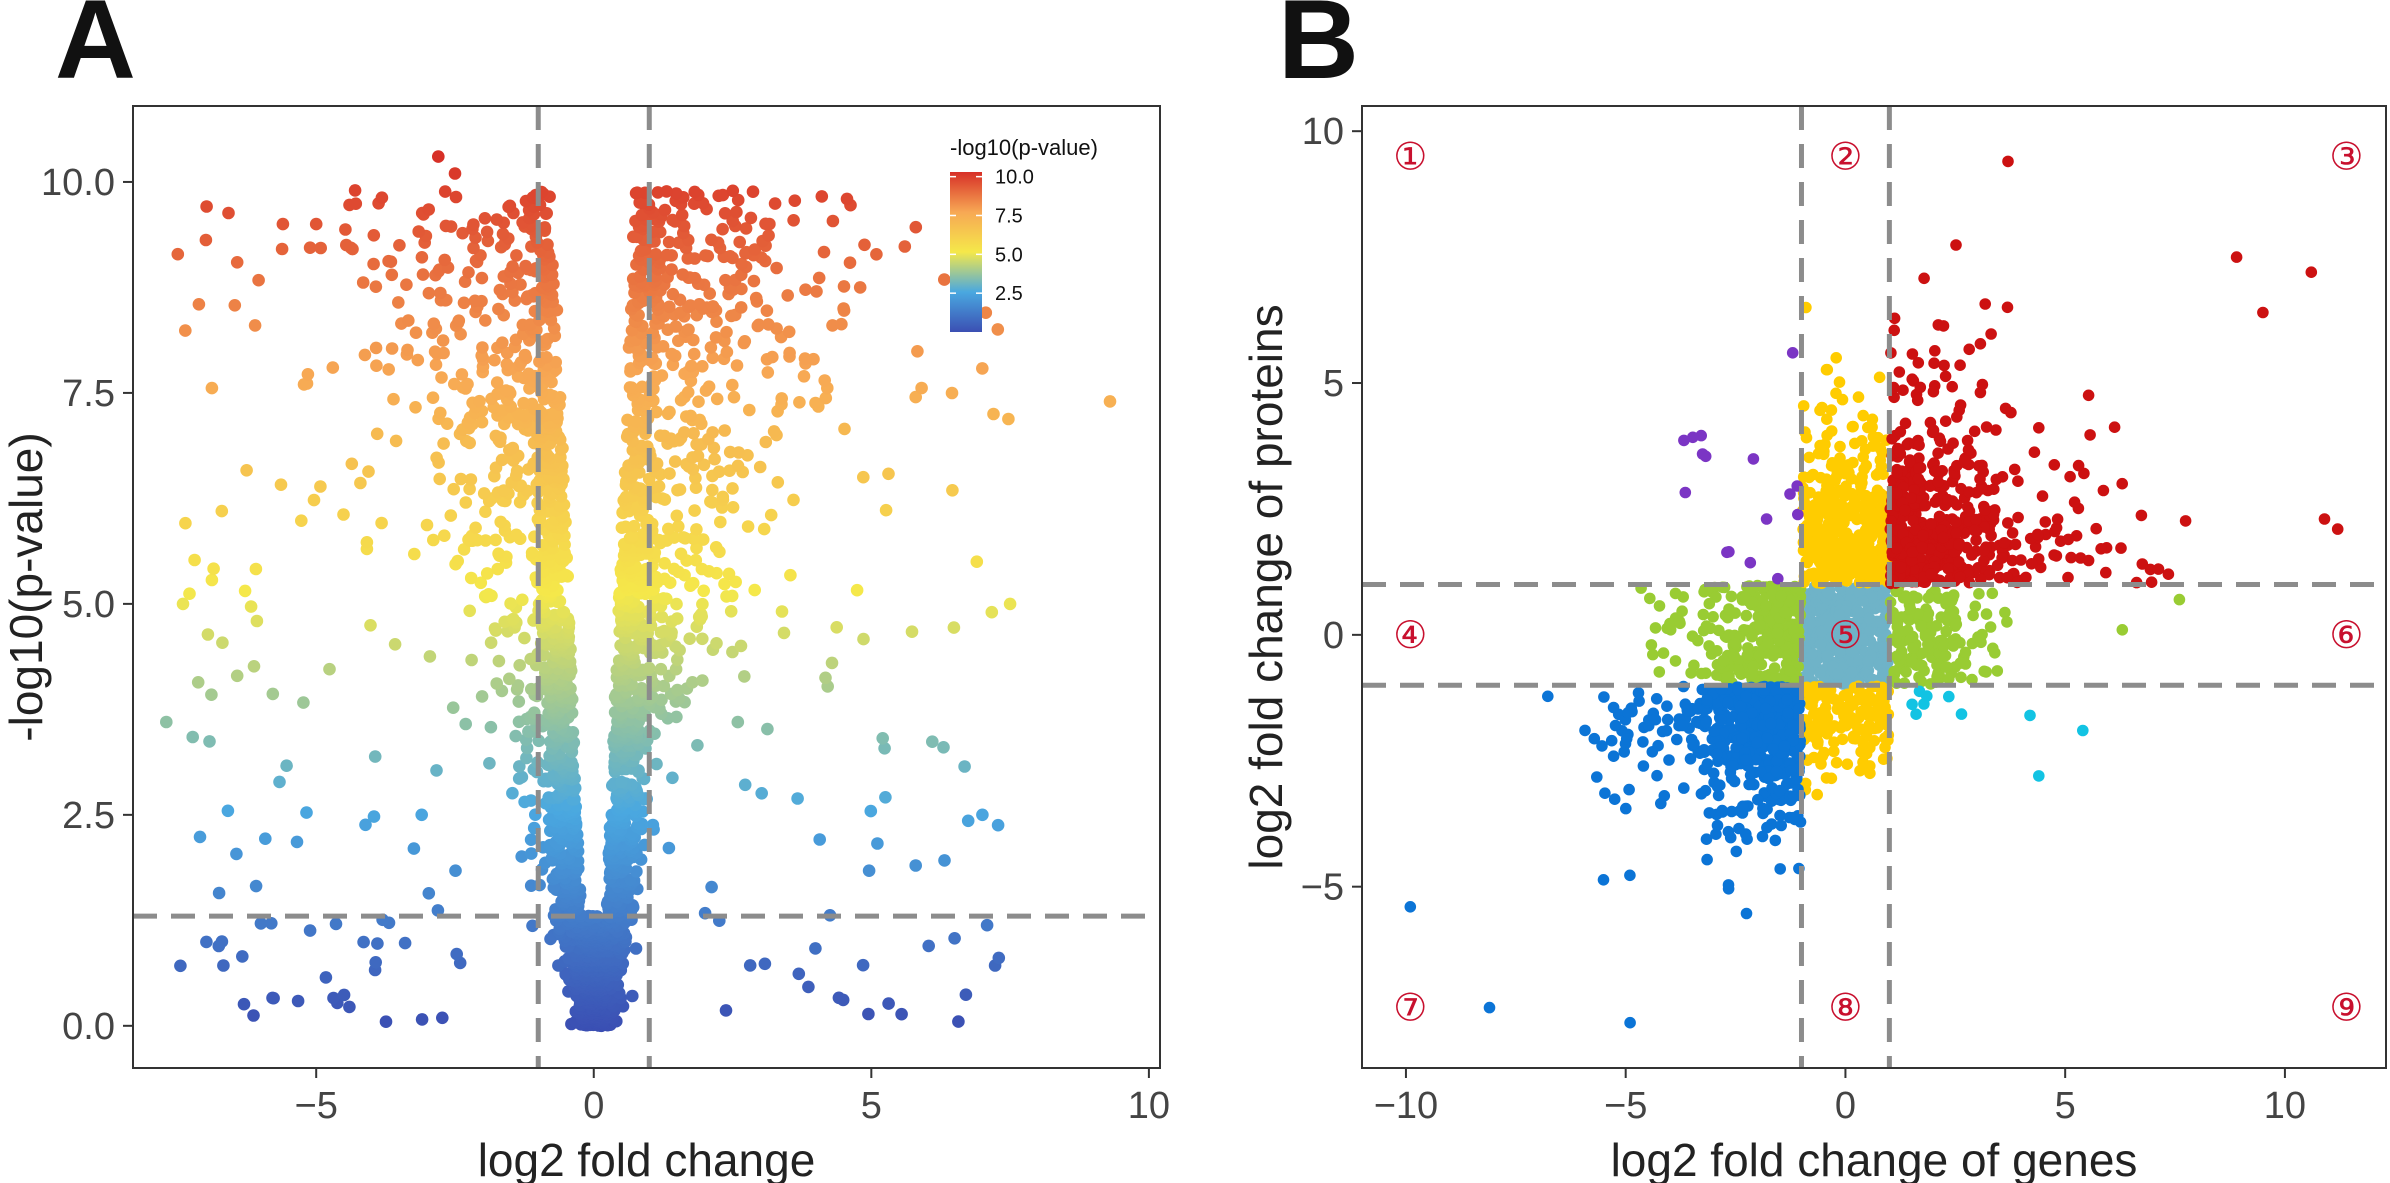 The image size is (2390, 1183). Describe the element at coordinates (88, 1027) in the screenshot. I see `y-tick-label: 0.0` at that location.